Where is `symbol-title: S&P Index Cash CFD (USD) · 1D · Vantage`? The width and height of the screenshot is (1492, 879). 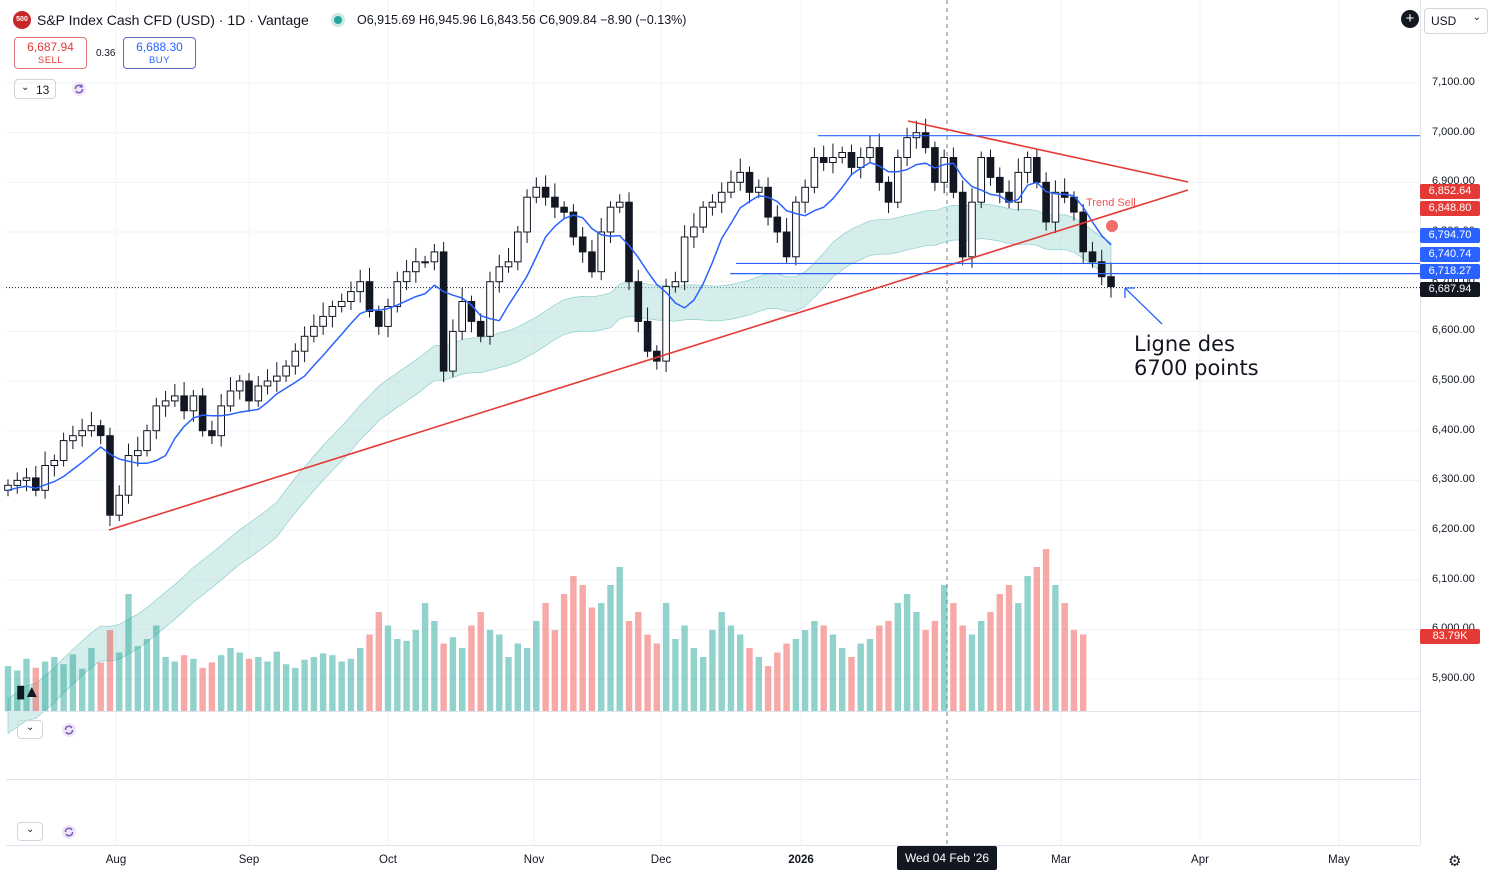
symbol-title: S&P Index Cash CFD (USD) · 1D · Vantage is located at coordinates (173, 20).